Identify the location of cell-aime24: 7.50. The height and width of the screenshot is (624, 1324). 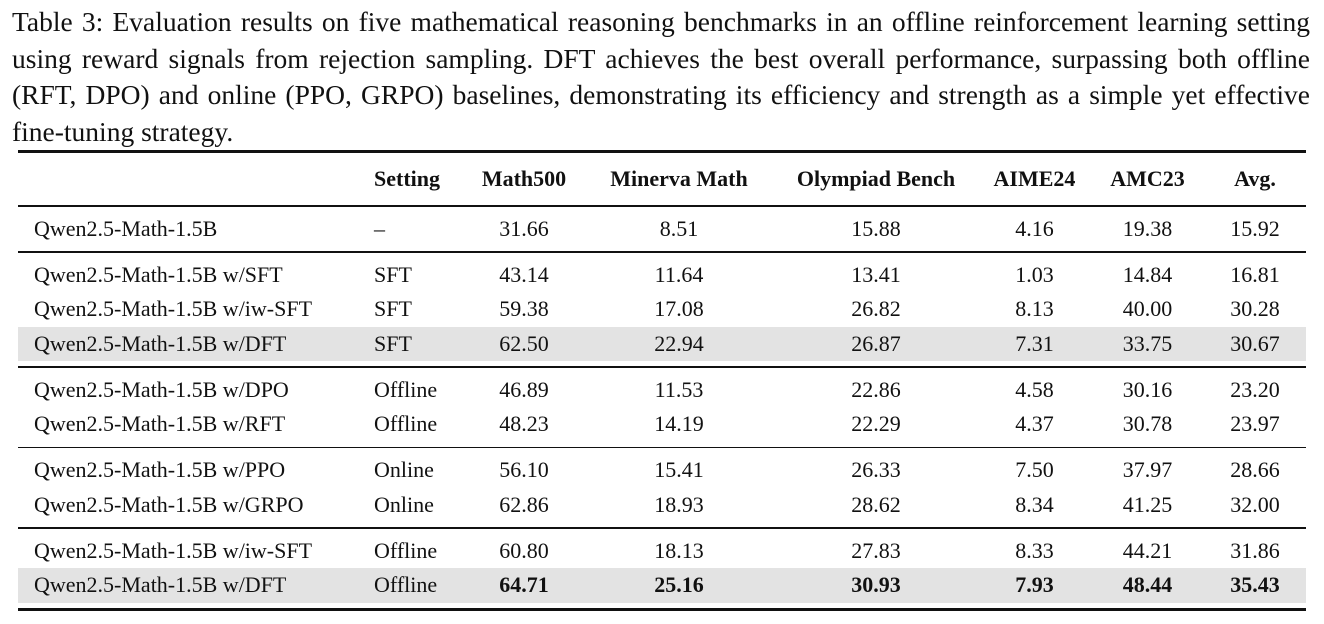
(1034, 470).